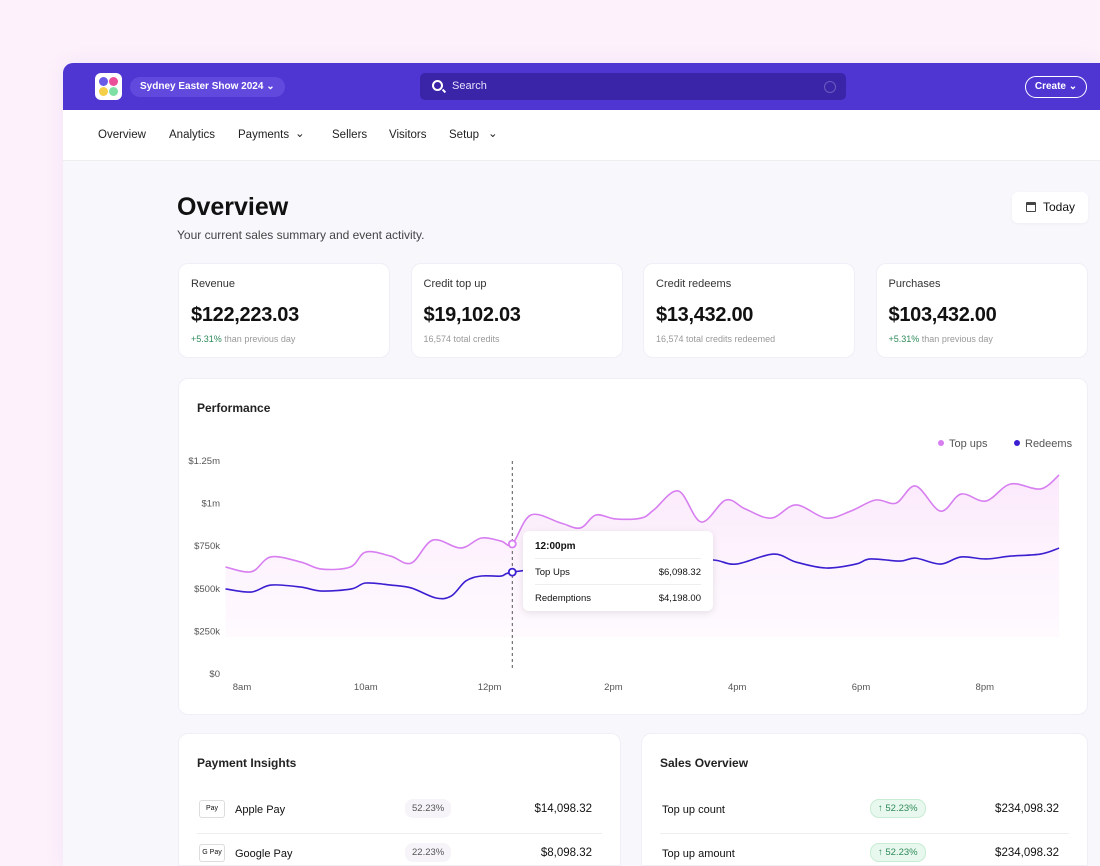 The height and width of the screenshot is (866, 1100). What do you see at coordinates (234, 408) in the screenshot?
I see `performance-title: Performance` at bounding box center [234, 408].